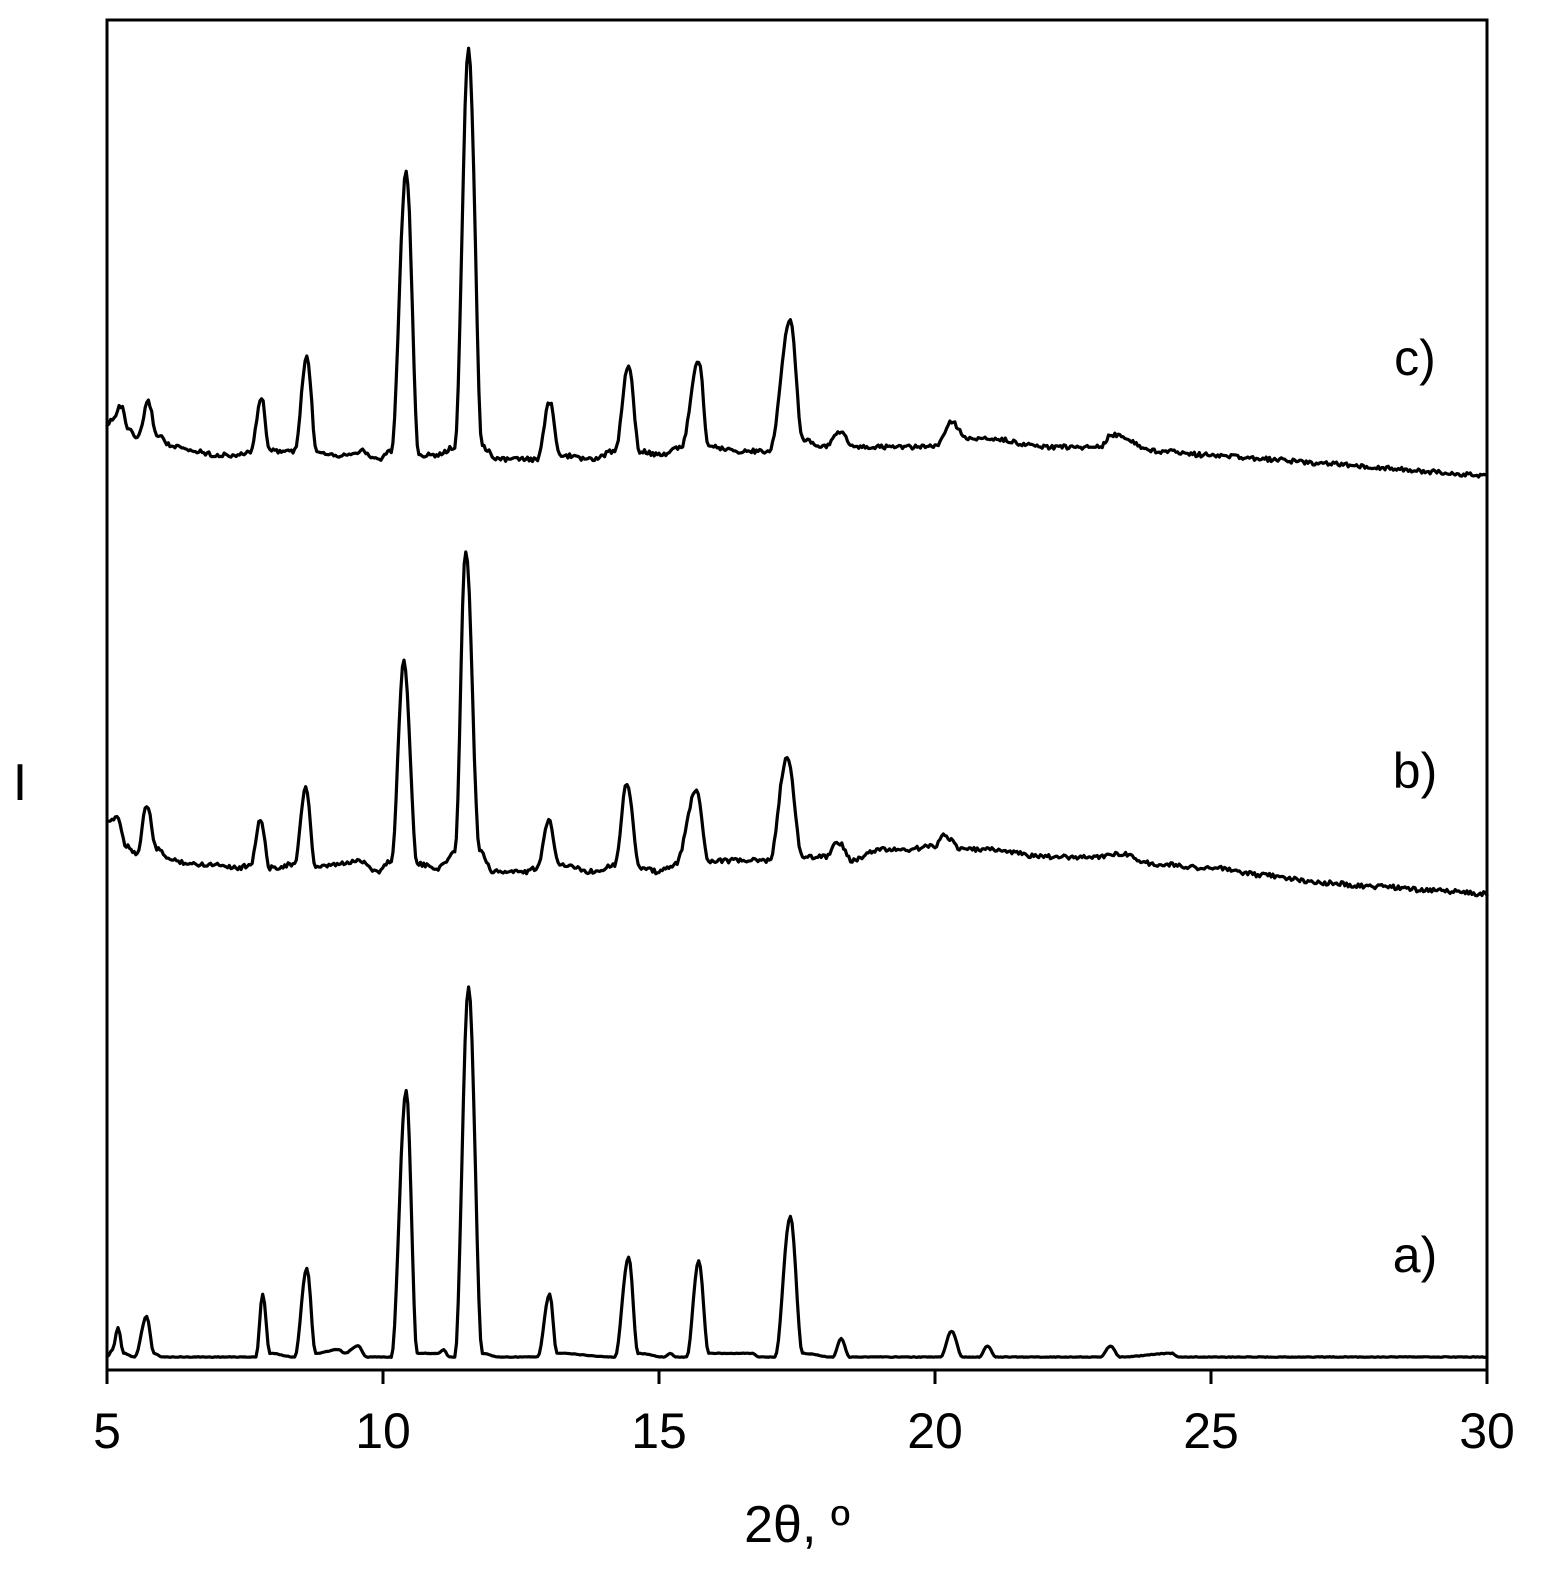  What do you see at coordinates (1415, 358) in the screenshot?
I see `series-label-c: c)` at bounding box center [1415, 358].